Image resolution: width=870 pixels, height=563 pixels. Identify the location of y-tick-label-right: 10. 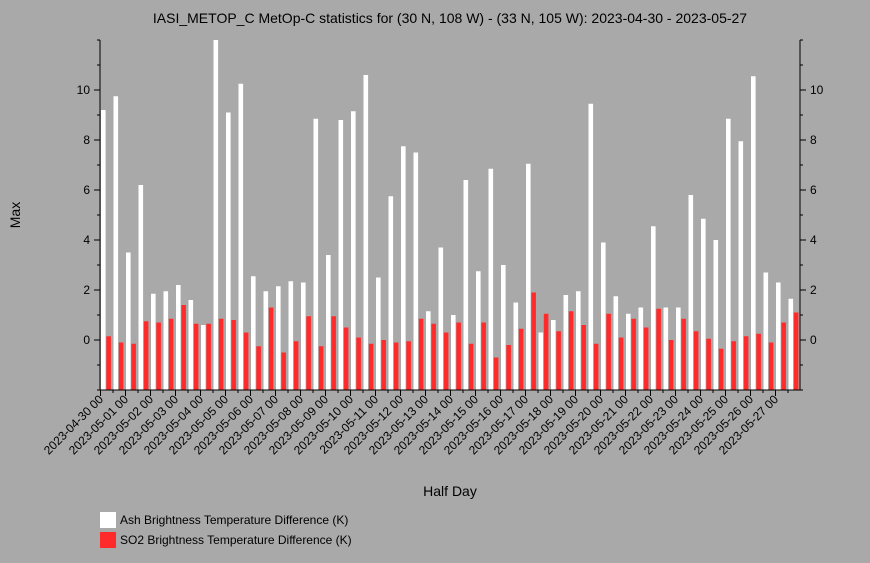
(817, 90).